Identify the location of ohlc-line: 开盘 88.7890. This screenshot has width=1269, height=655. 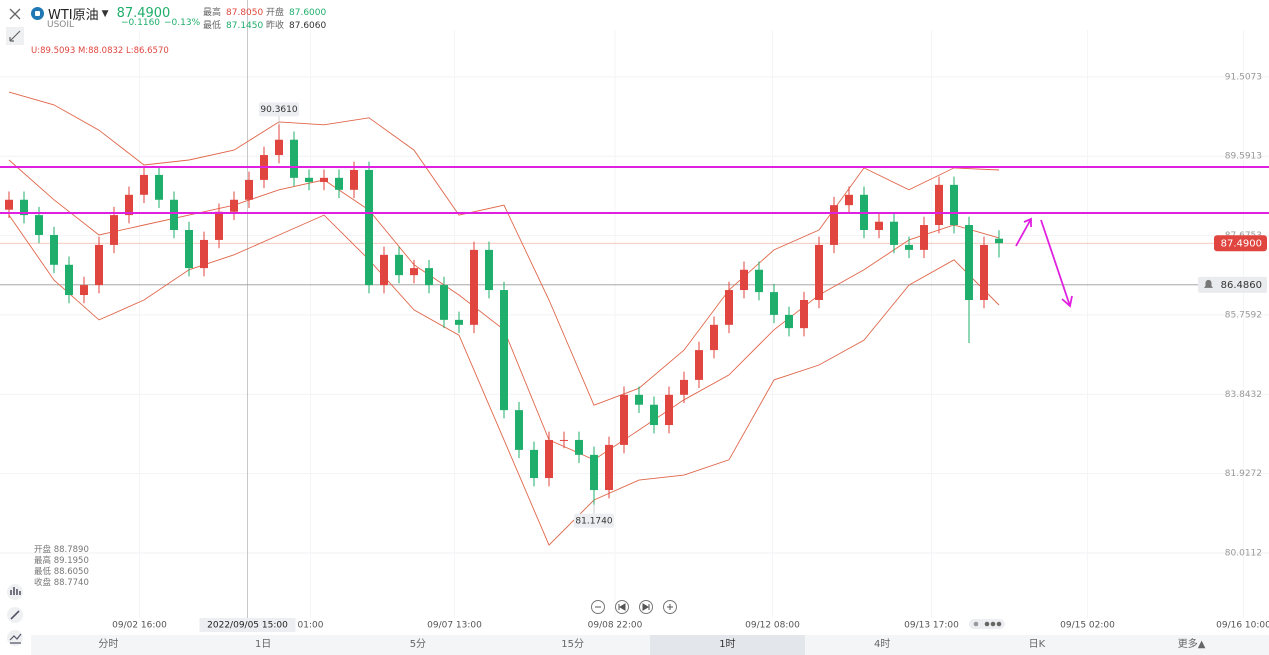
(61, 550).